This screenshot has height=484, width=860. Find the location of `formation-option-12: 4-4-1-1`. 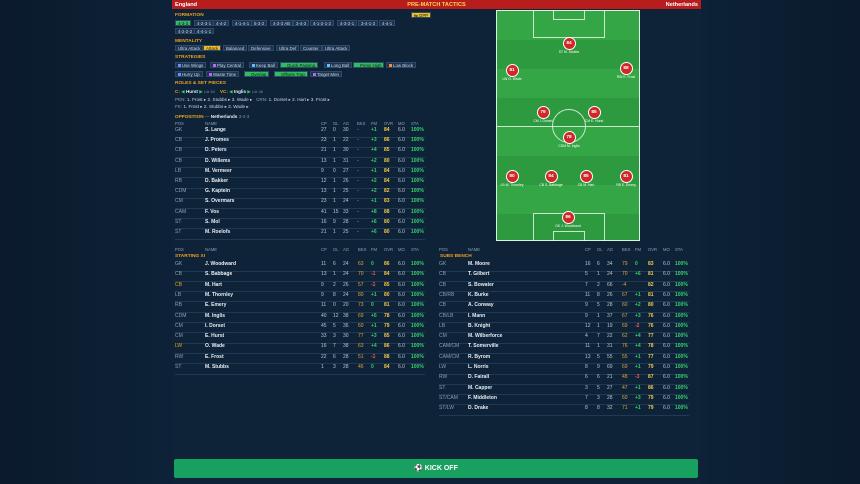

formation-option-12: 4-4-1-1 is located at coordinates (204, 31).